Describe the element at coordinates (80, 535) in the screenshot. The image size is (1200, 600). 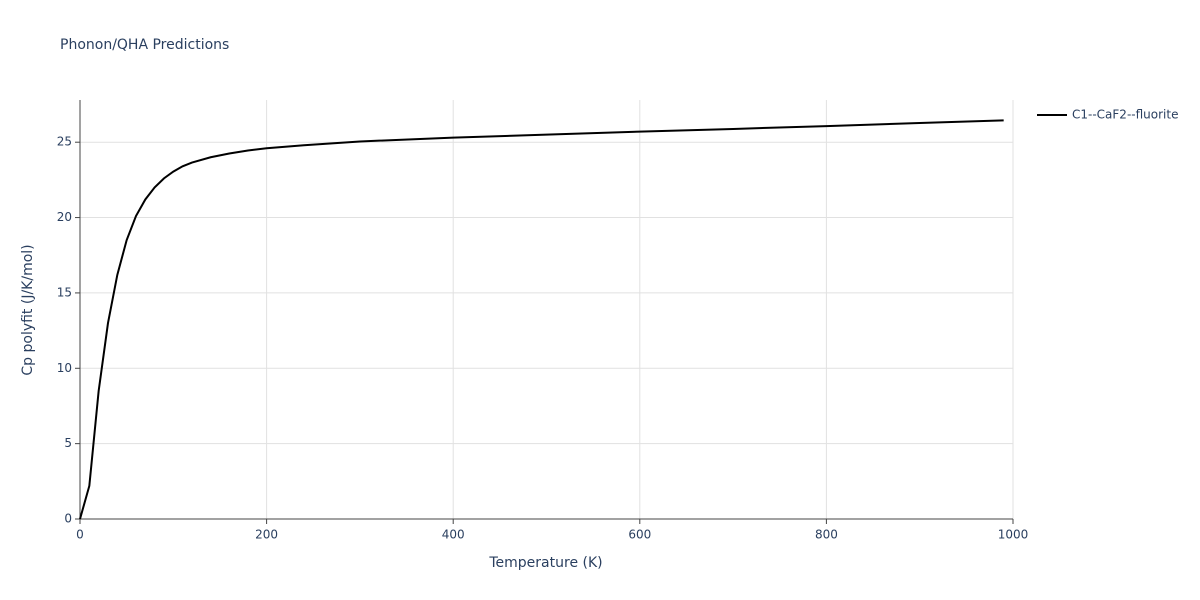
I see `x-tick-label: 0` at that location.